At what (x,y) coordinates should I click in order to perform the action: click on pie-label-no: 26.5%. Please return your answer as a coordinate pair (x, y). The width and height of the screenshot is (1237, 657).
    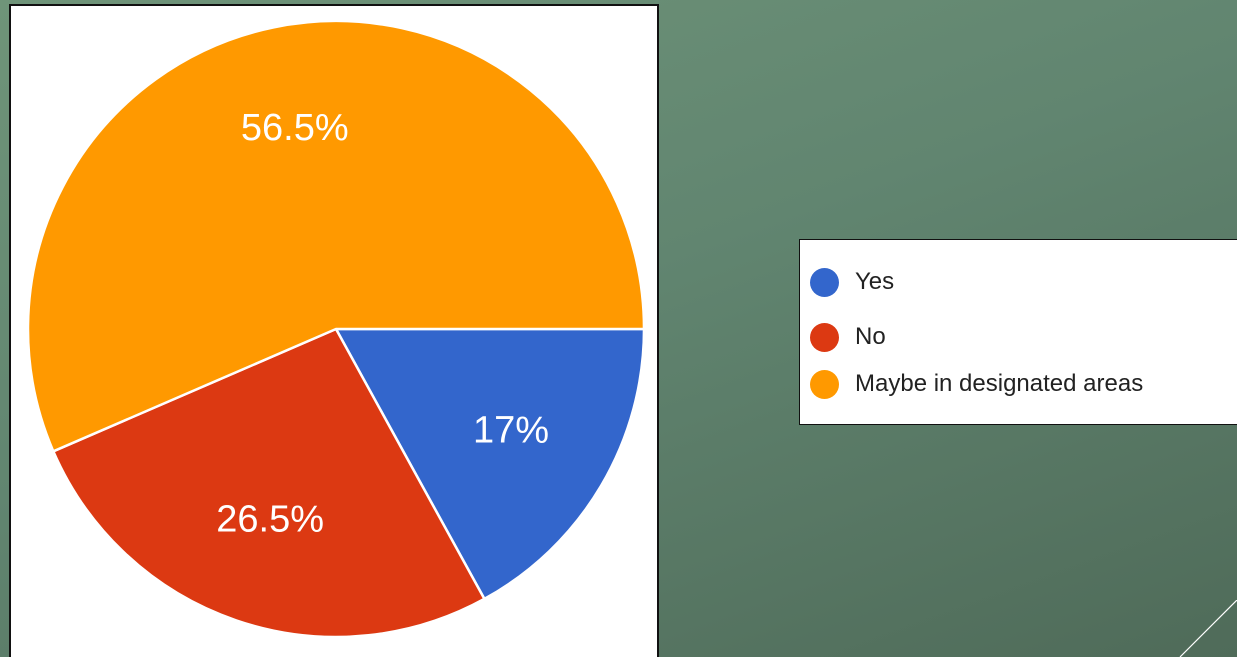
    Looking at the image, I should click on (270, 519).